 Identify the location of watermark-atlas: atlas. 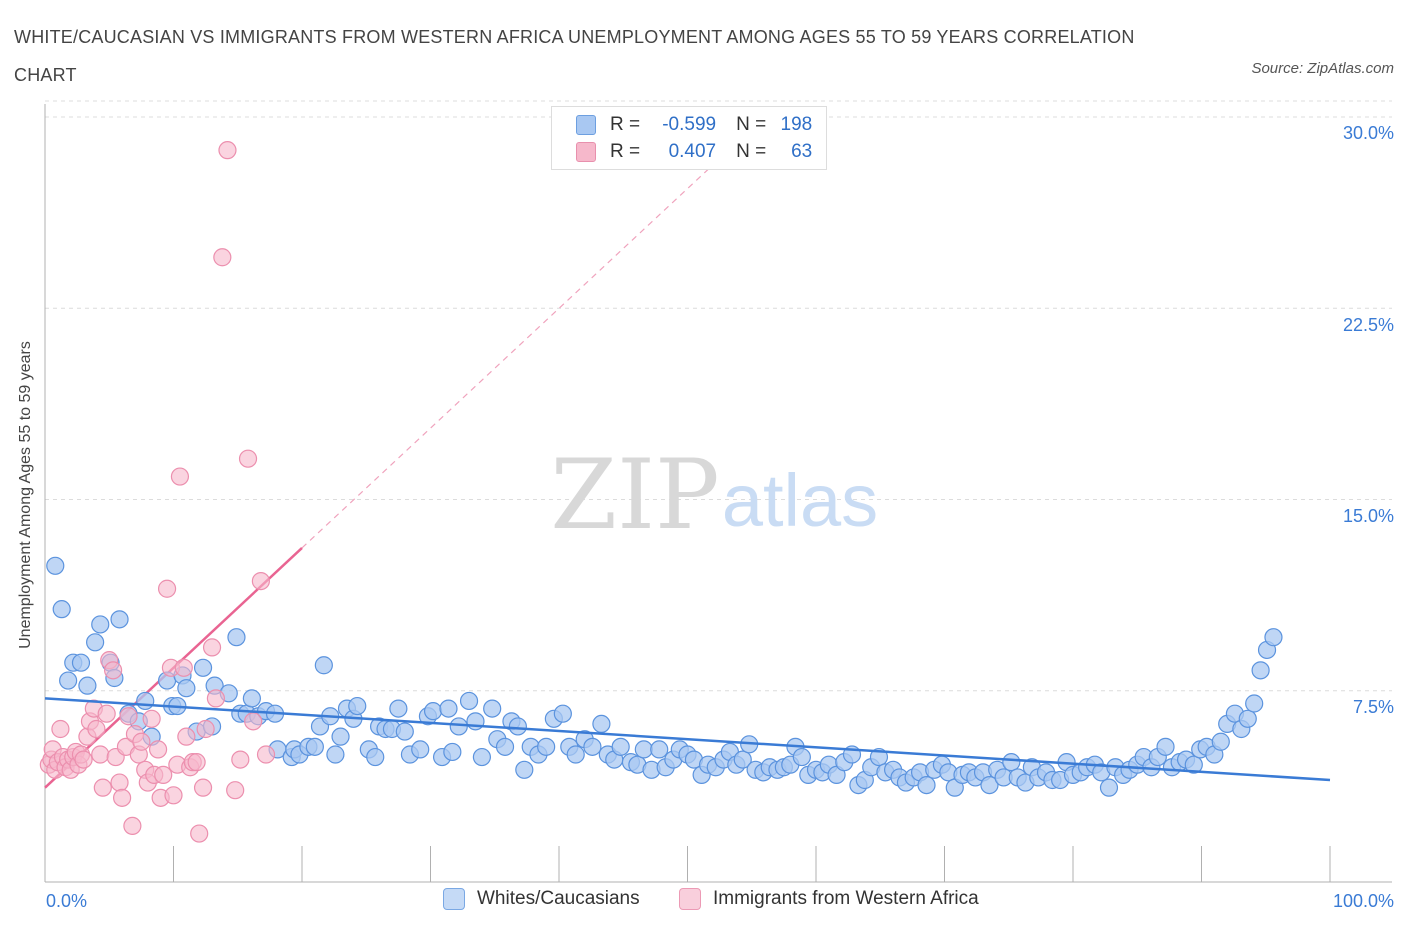
(800, 500).